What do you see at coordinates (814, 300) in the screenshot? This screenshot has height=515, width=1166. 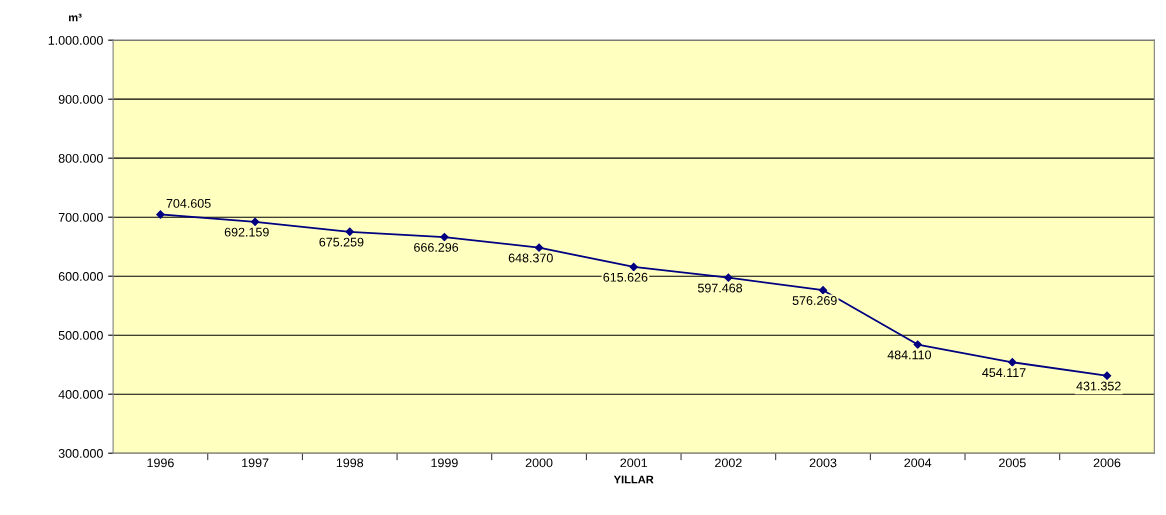 I see `data-label: 576.269` at bounding box center [814, 300].